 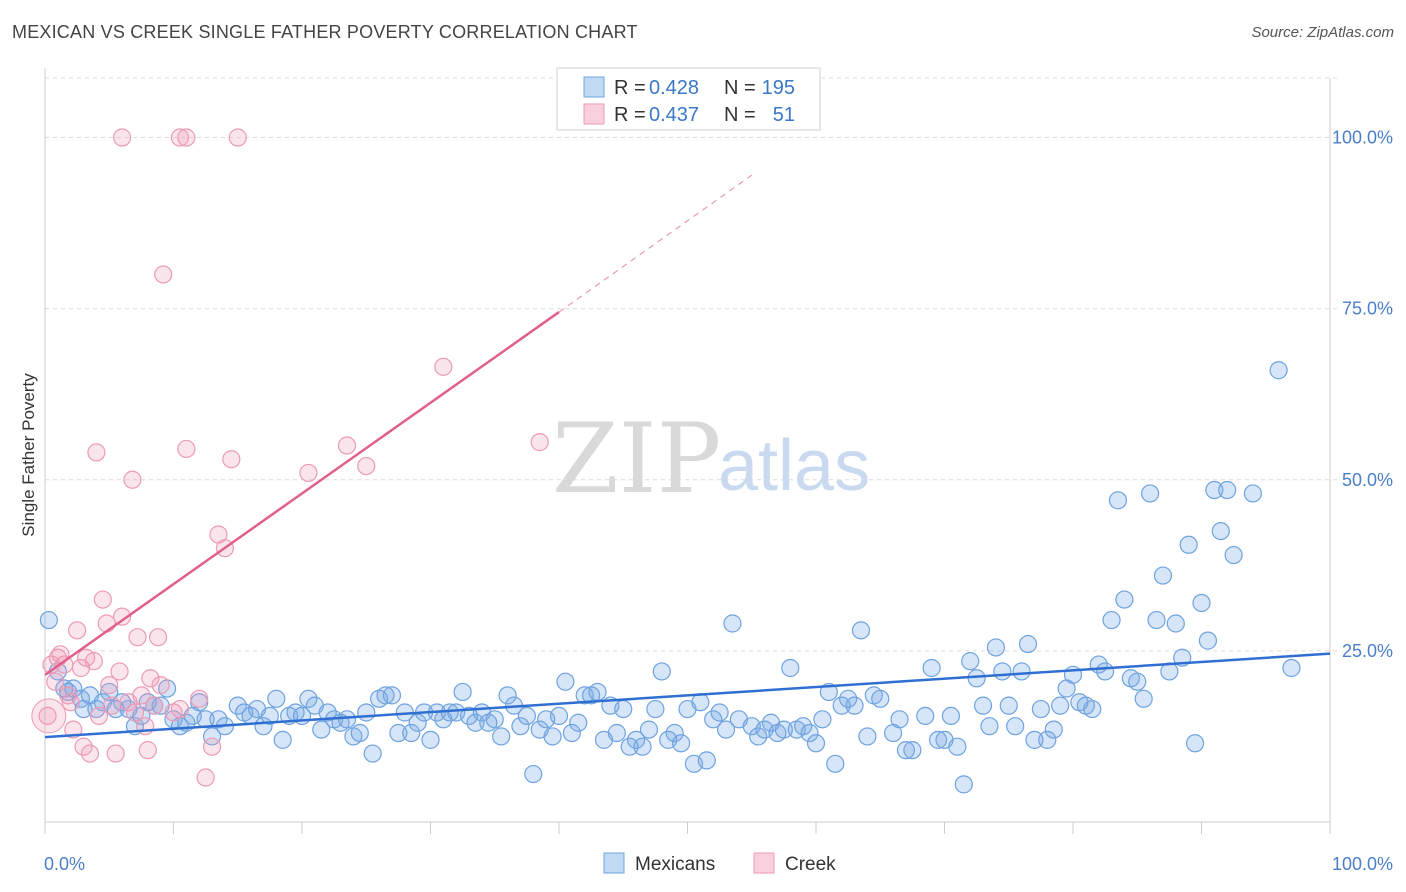 What do you see at coordinates (810, 864) in the screenshot?
I see `bottom-legend-creek: Creek` at bounding box center [810, 864].